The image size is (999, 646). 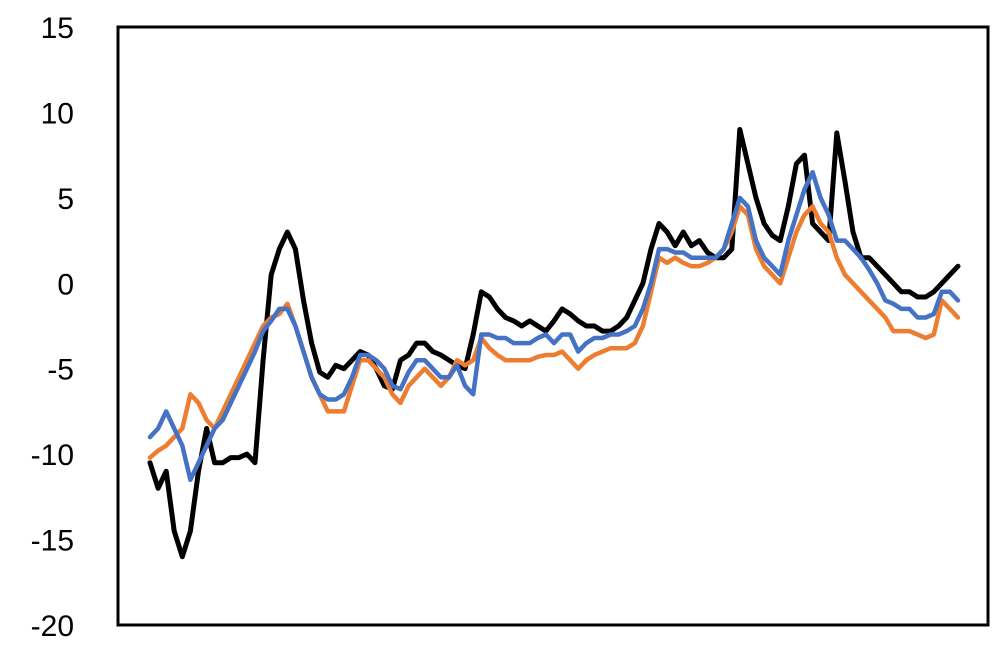 I want to click on y-tick-label: -5, so click(x=60, y=370).